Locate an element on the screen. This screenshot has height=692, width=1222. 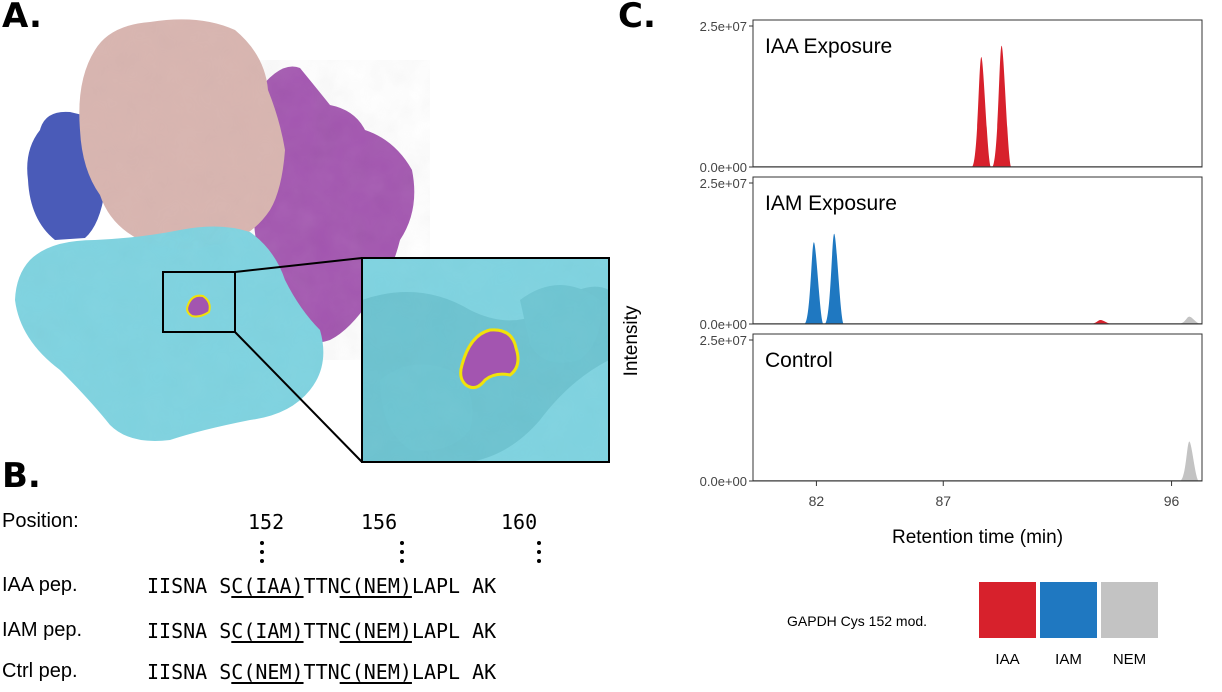
position-156: 156 is located at coordinates (379, 522).